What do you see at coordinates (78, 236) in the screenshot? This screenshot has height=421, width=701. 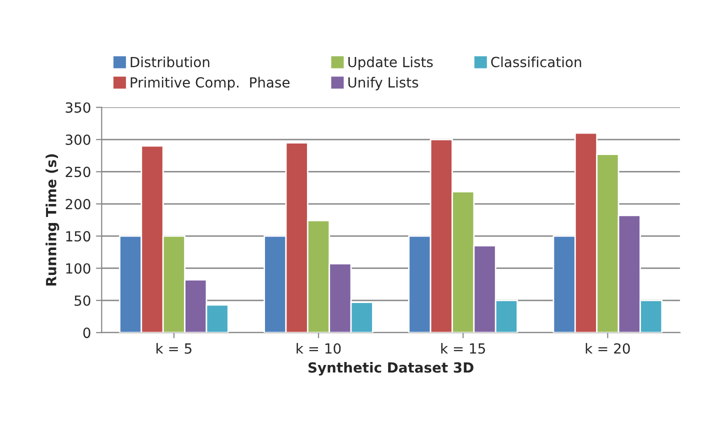 I see `y-tick-label: 150` at bounding box center [78, 236].